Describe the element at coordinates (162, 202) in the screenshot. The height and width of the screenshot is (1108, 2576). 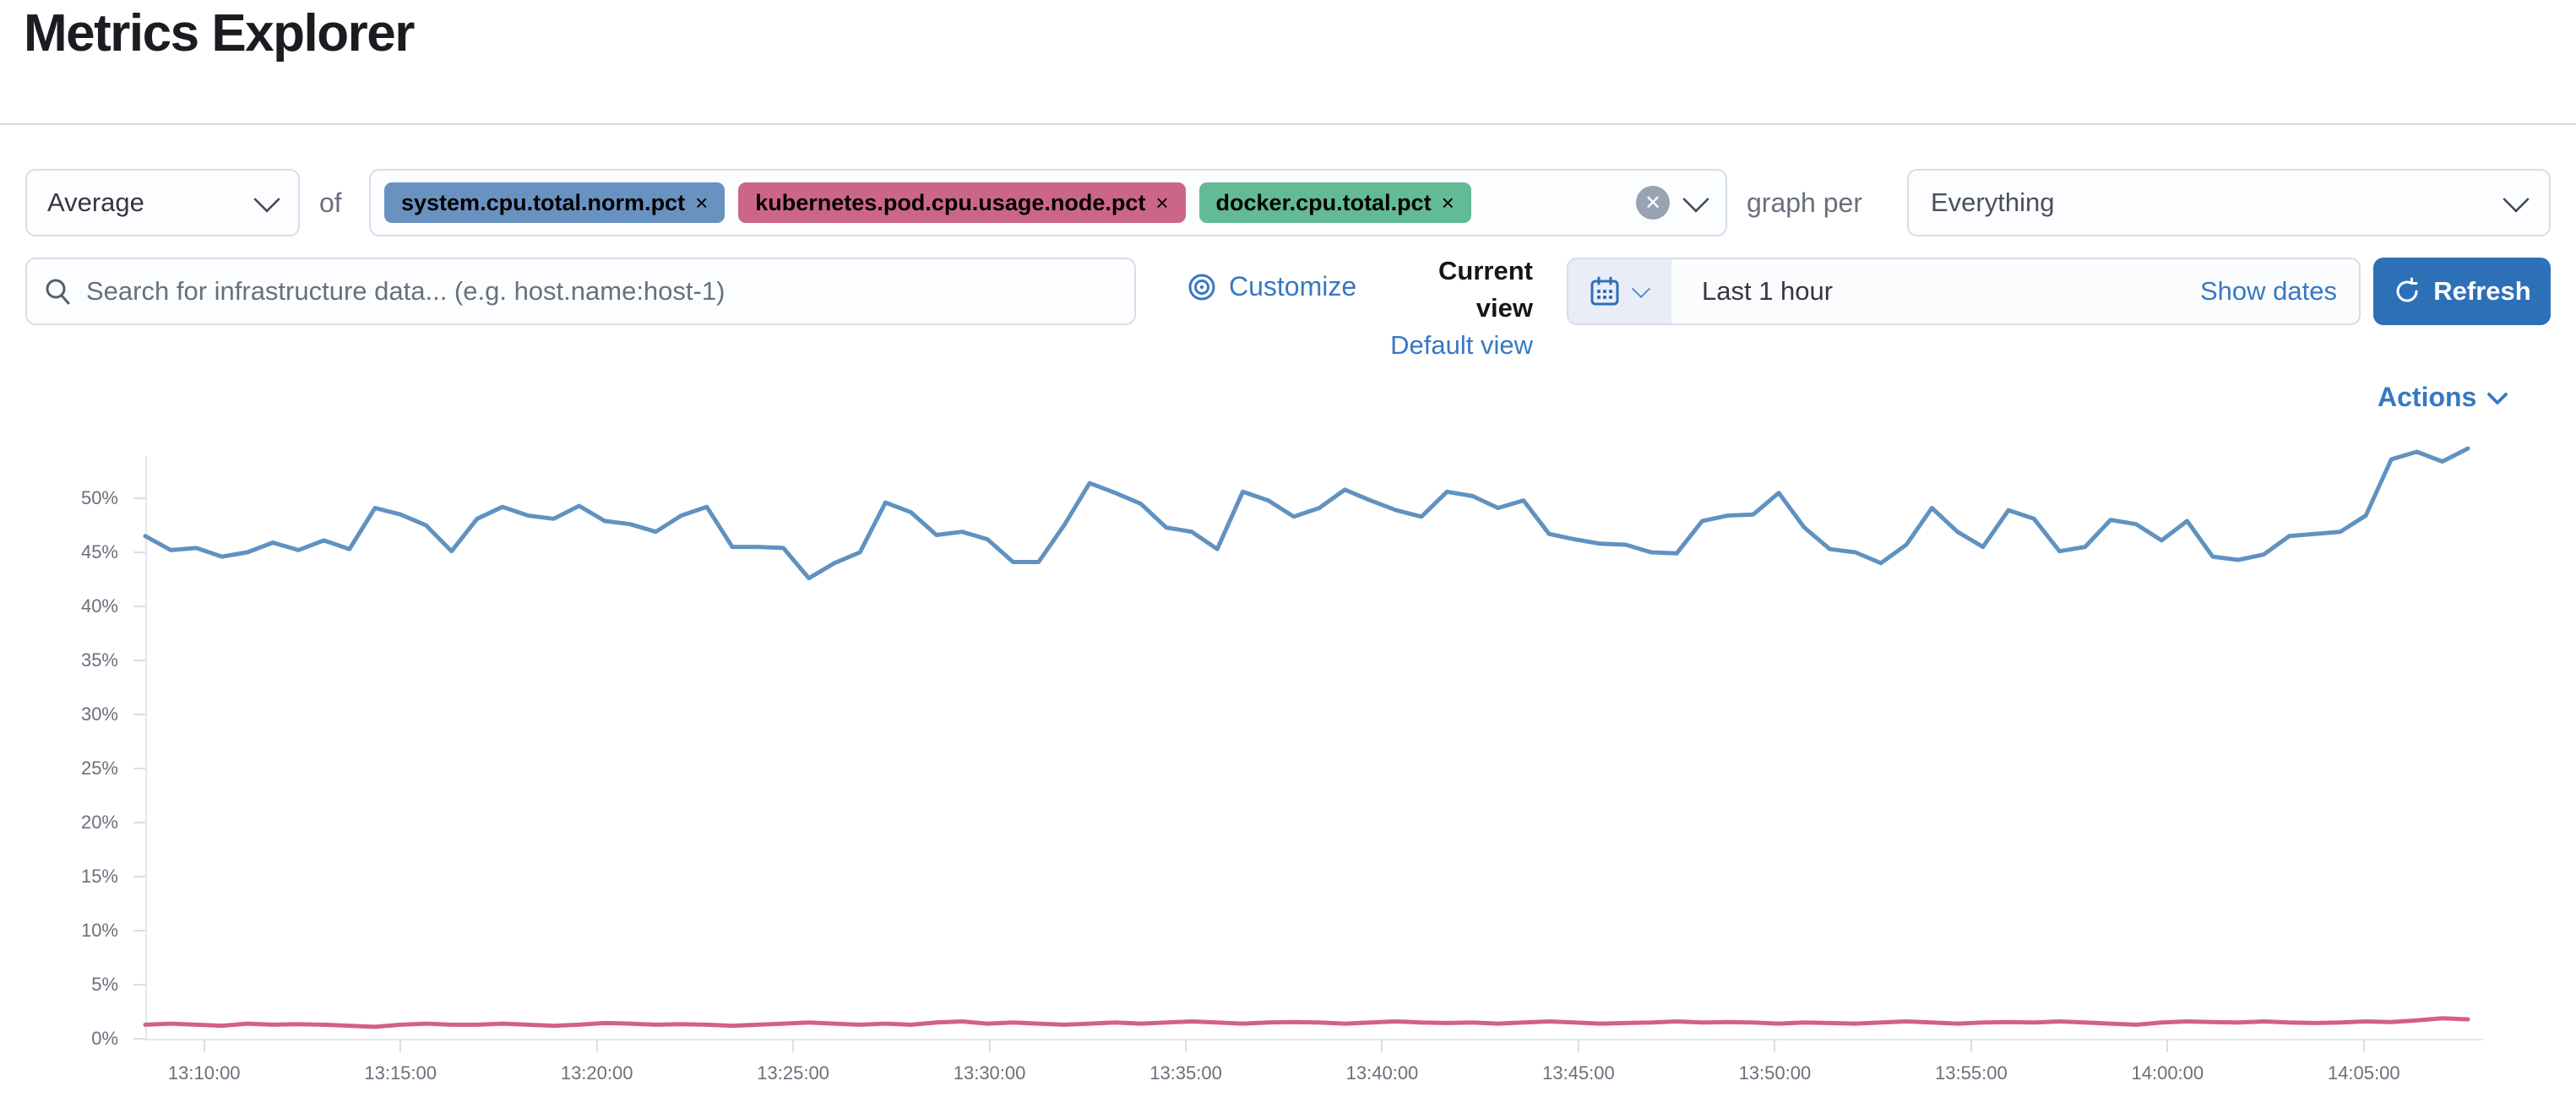
I see `aggregation-select: Average` at that location.